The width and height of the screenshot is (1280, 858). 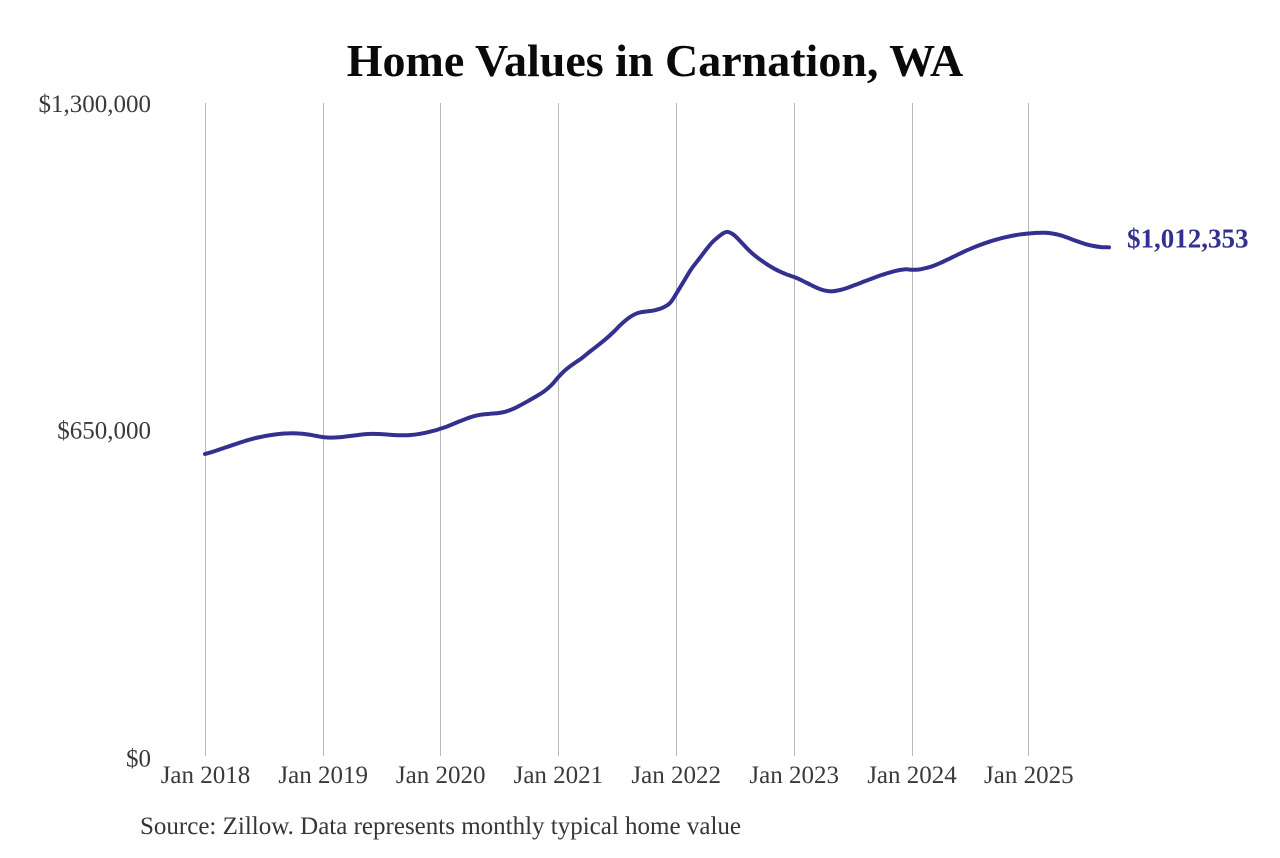 What do you see at coordinates (1188, 239) in the screenshot?
I see `svg-text: $1,012,353` at bounding box center [1188, 239].